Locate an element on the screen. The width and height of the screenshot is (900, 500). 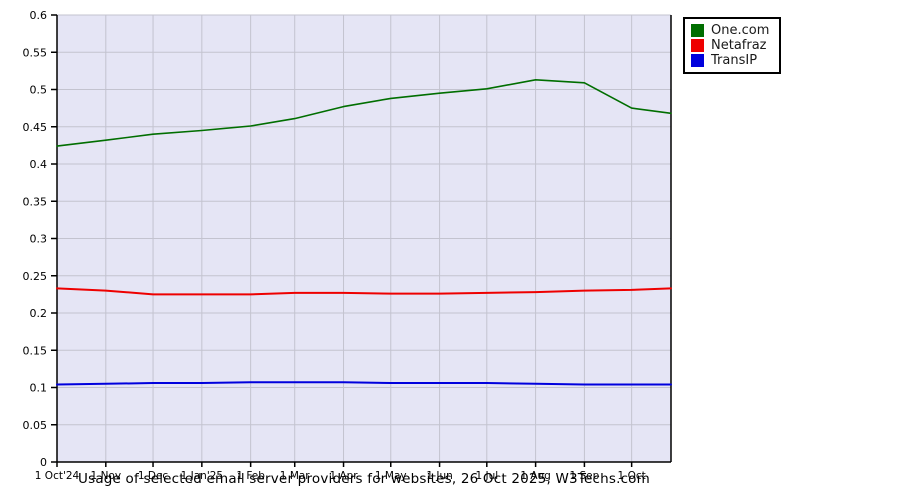
x-tick-label: 1 May is located at coordinates (391, 476).